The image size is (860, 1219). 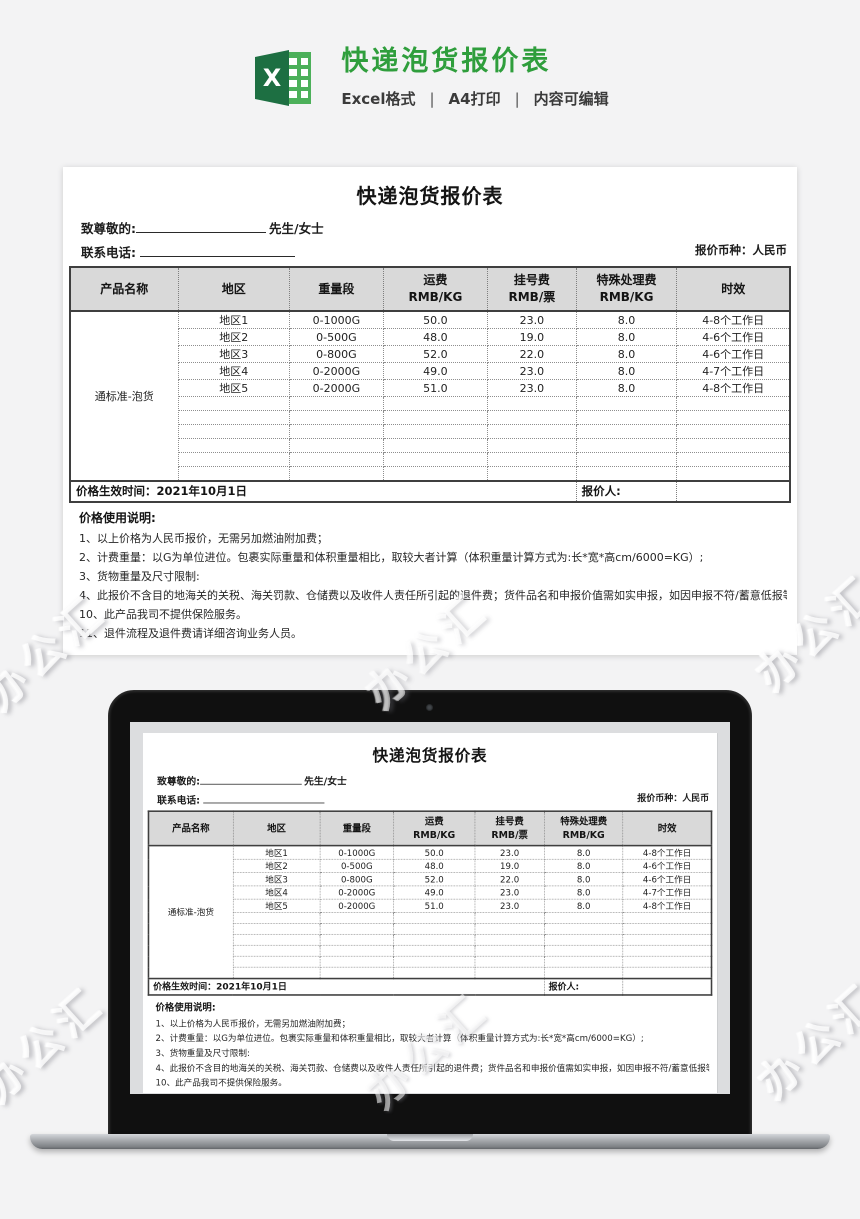 I want to click on note-item: 3、货物重量及尺寸限制:, so click(x=202, y=1052).